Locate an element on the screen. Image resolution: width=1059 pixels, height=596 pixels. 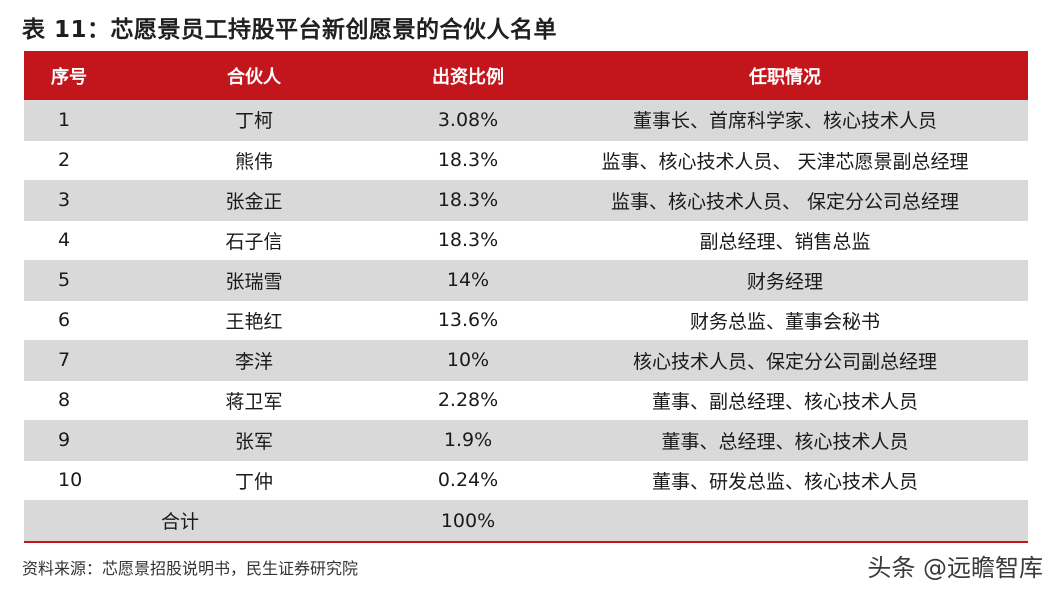
cell-no: 8 is located at coordinates (64, 400).